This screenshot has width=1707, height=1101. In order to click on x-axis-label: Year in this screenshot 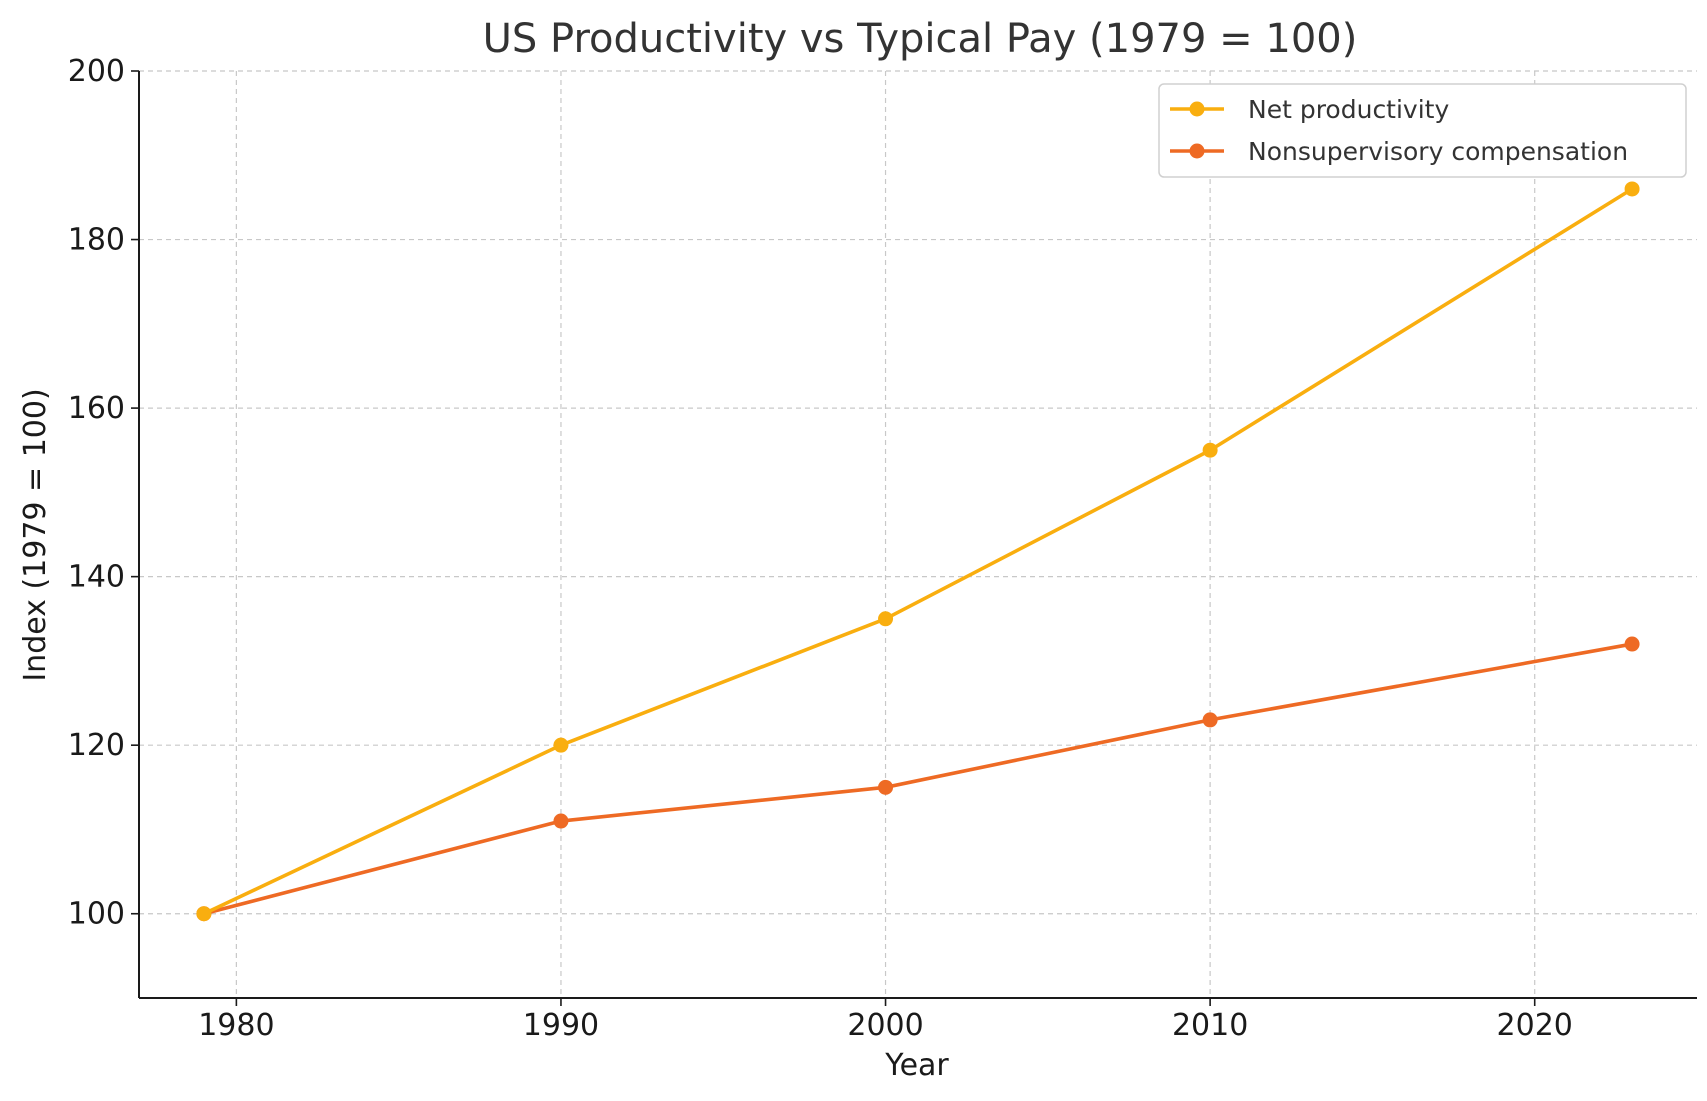, I will do `click(916, 1065)`.